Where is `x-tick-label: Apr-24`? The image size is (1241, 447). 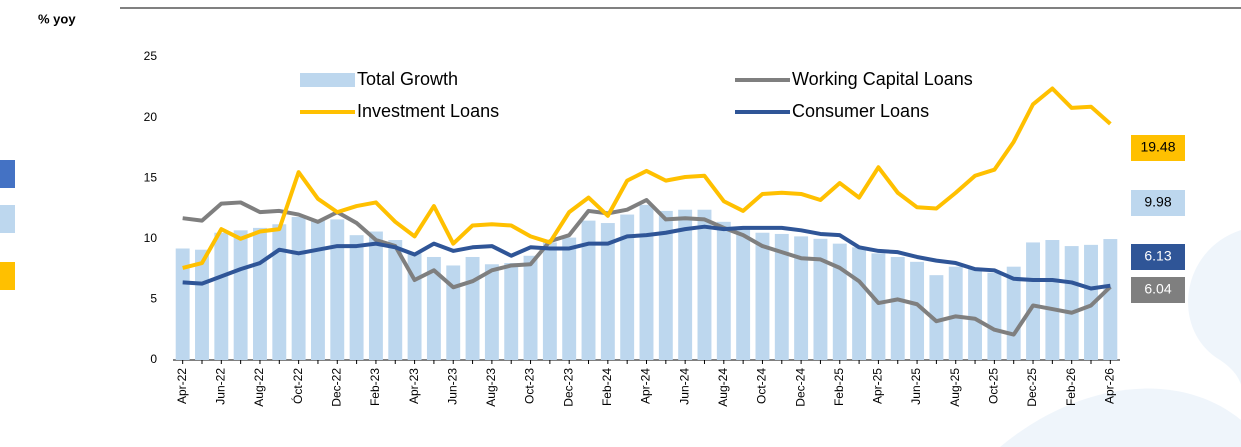 x-tick-label: Apr-24 is located at coordinates (646, 386).